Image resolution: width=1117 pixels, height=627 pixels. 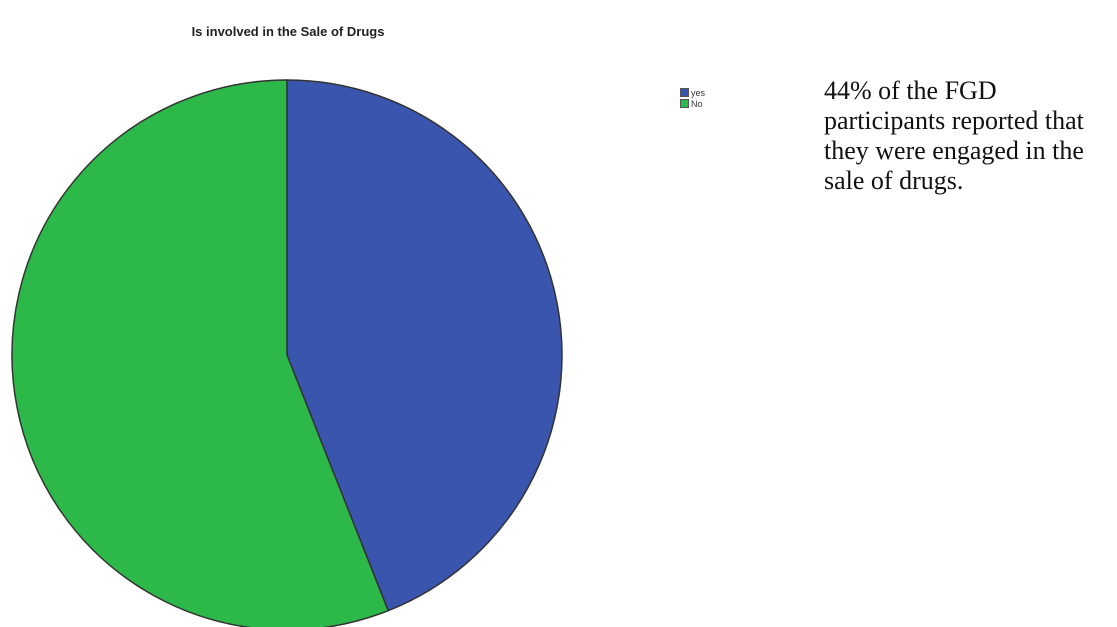 What do you see at coordinates (684, 103) in the screenshot?
I see `legend-swatch-no` at bounding box center [684, 103].